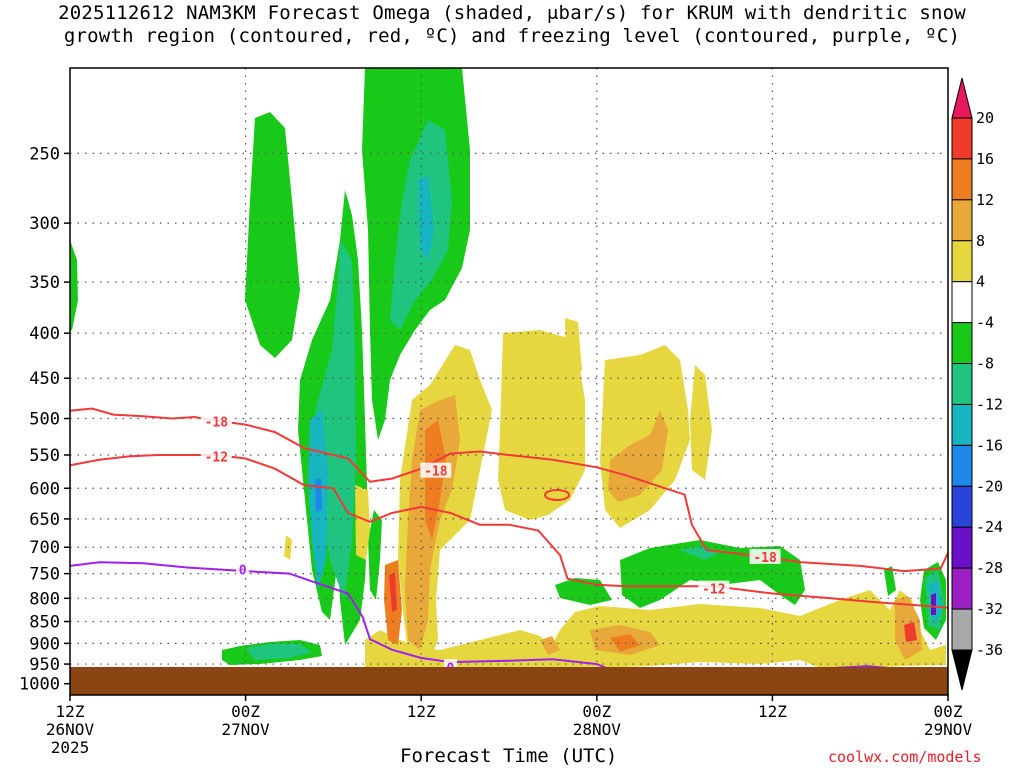 Image resolution: width=1024 pixels, height=768 pixels. Describe the element at coordinates (989, 650) in the screenshot. I see `colorbar-label: -36` at that location.